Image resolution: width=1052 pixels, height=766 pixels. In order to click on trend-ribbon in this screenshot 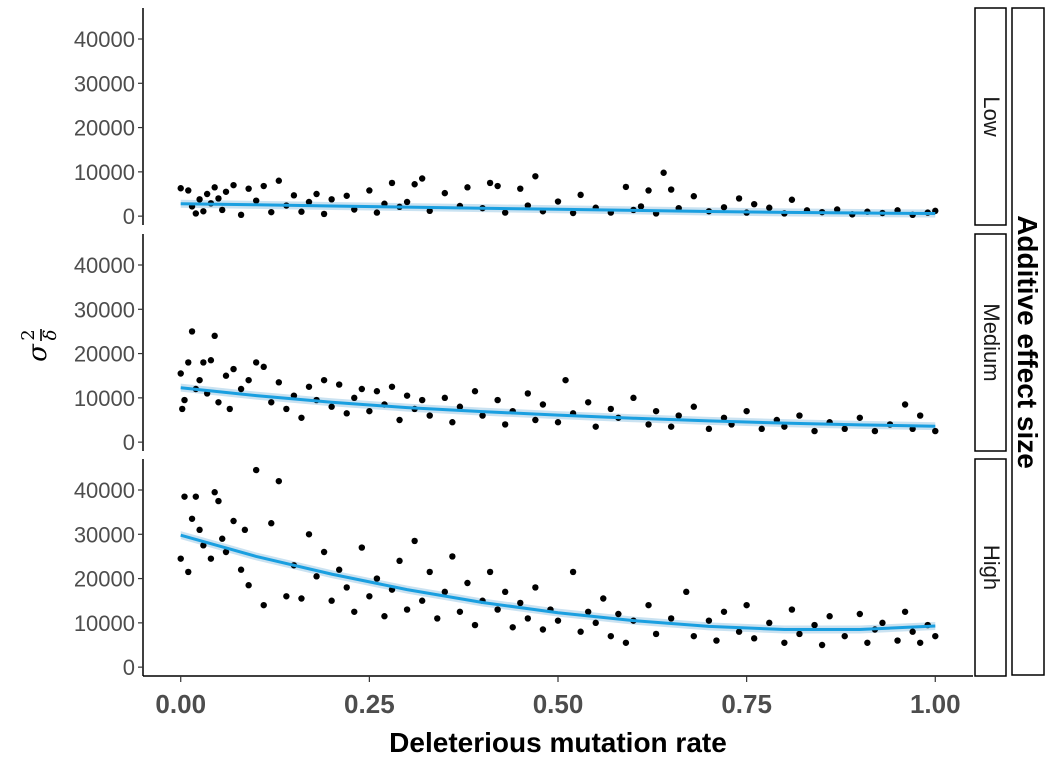, I will do `click(558, 407)`.